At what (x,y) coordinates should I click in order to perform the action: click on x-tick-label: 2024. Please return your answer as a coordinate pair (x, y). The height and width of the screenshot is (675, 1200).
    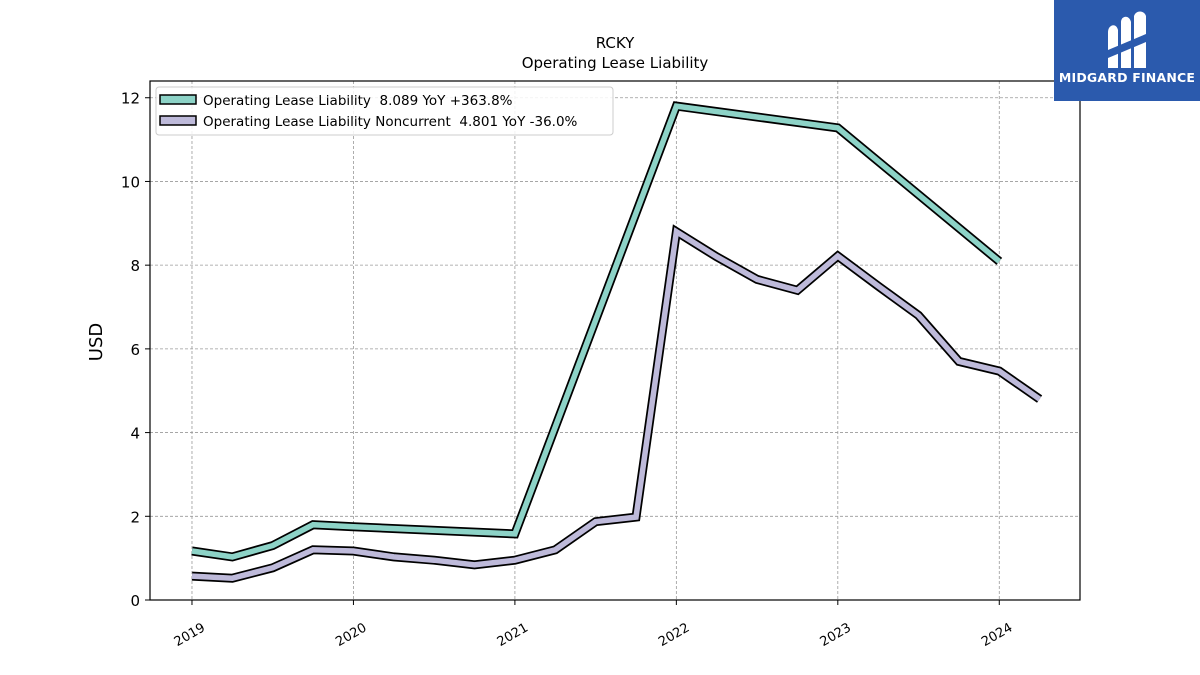
    Looking at the image, I should click on (997, 635).